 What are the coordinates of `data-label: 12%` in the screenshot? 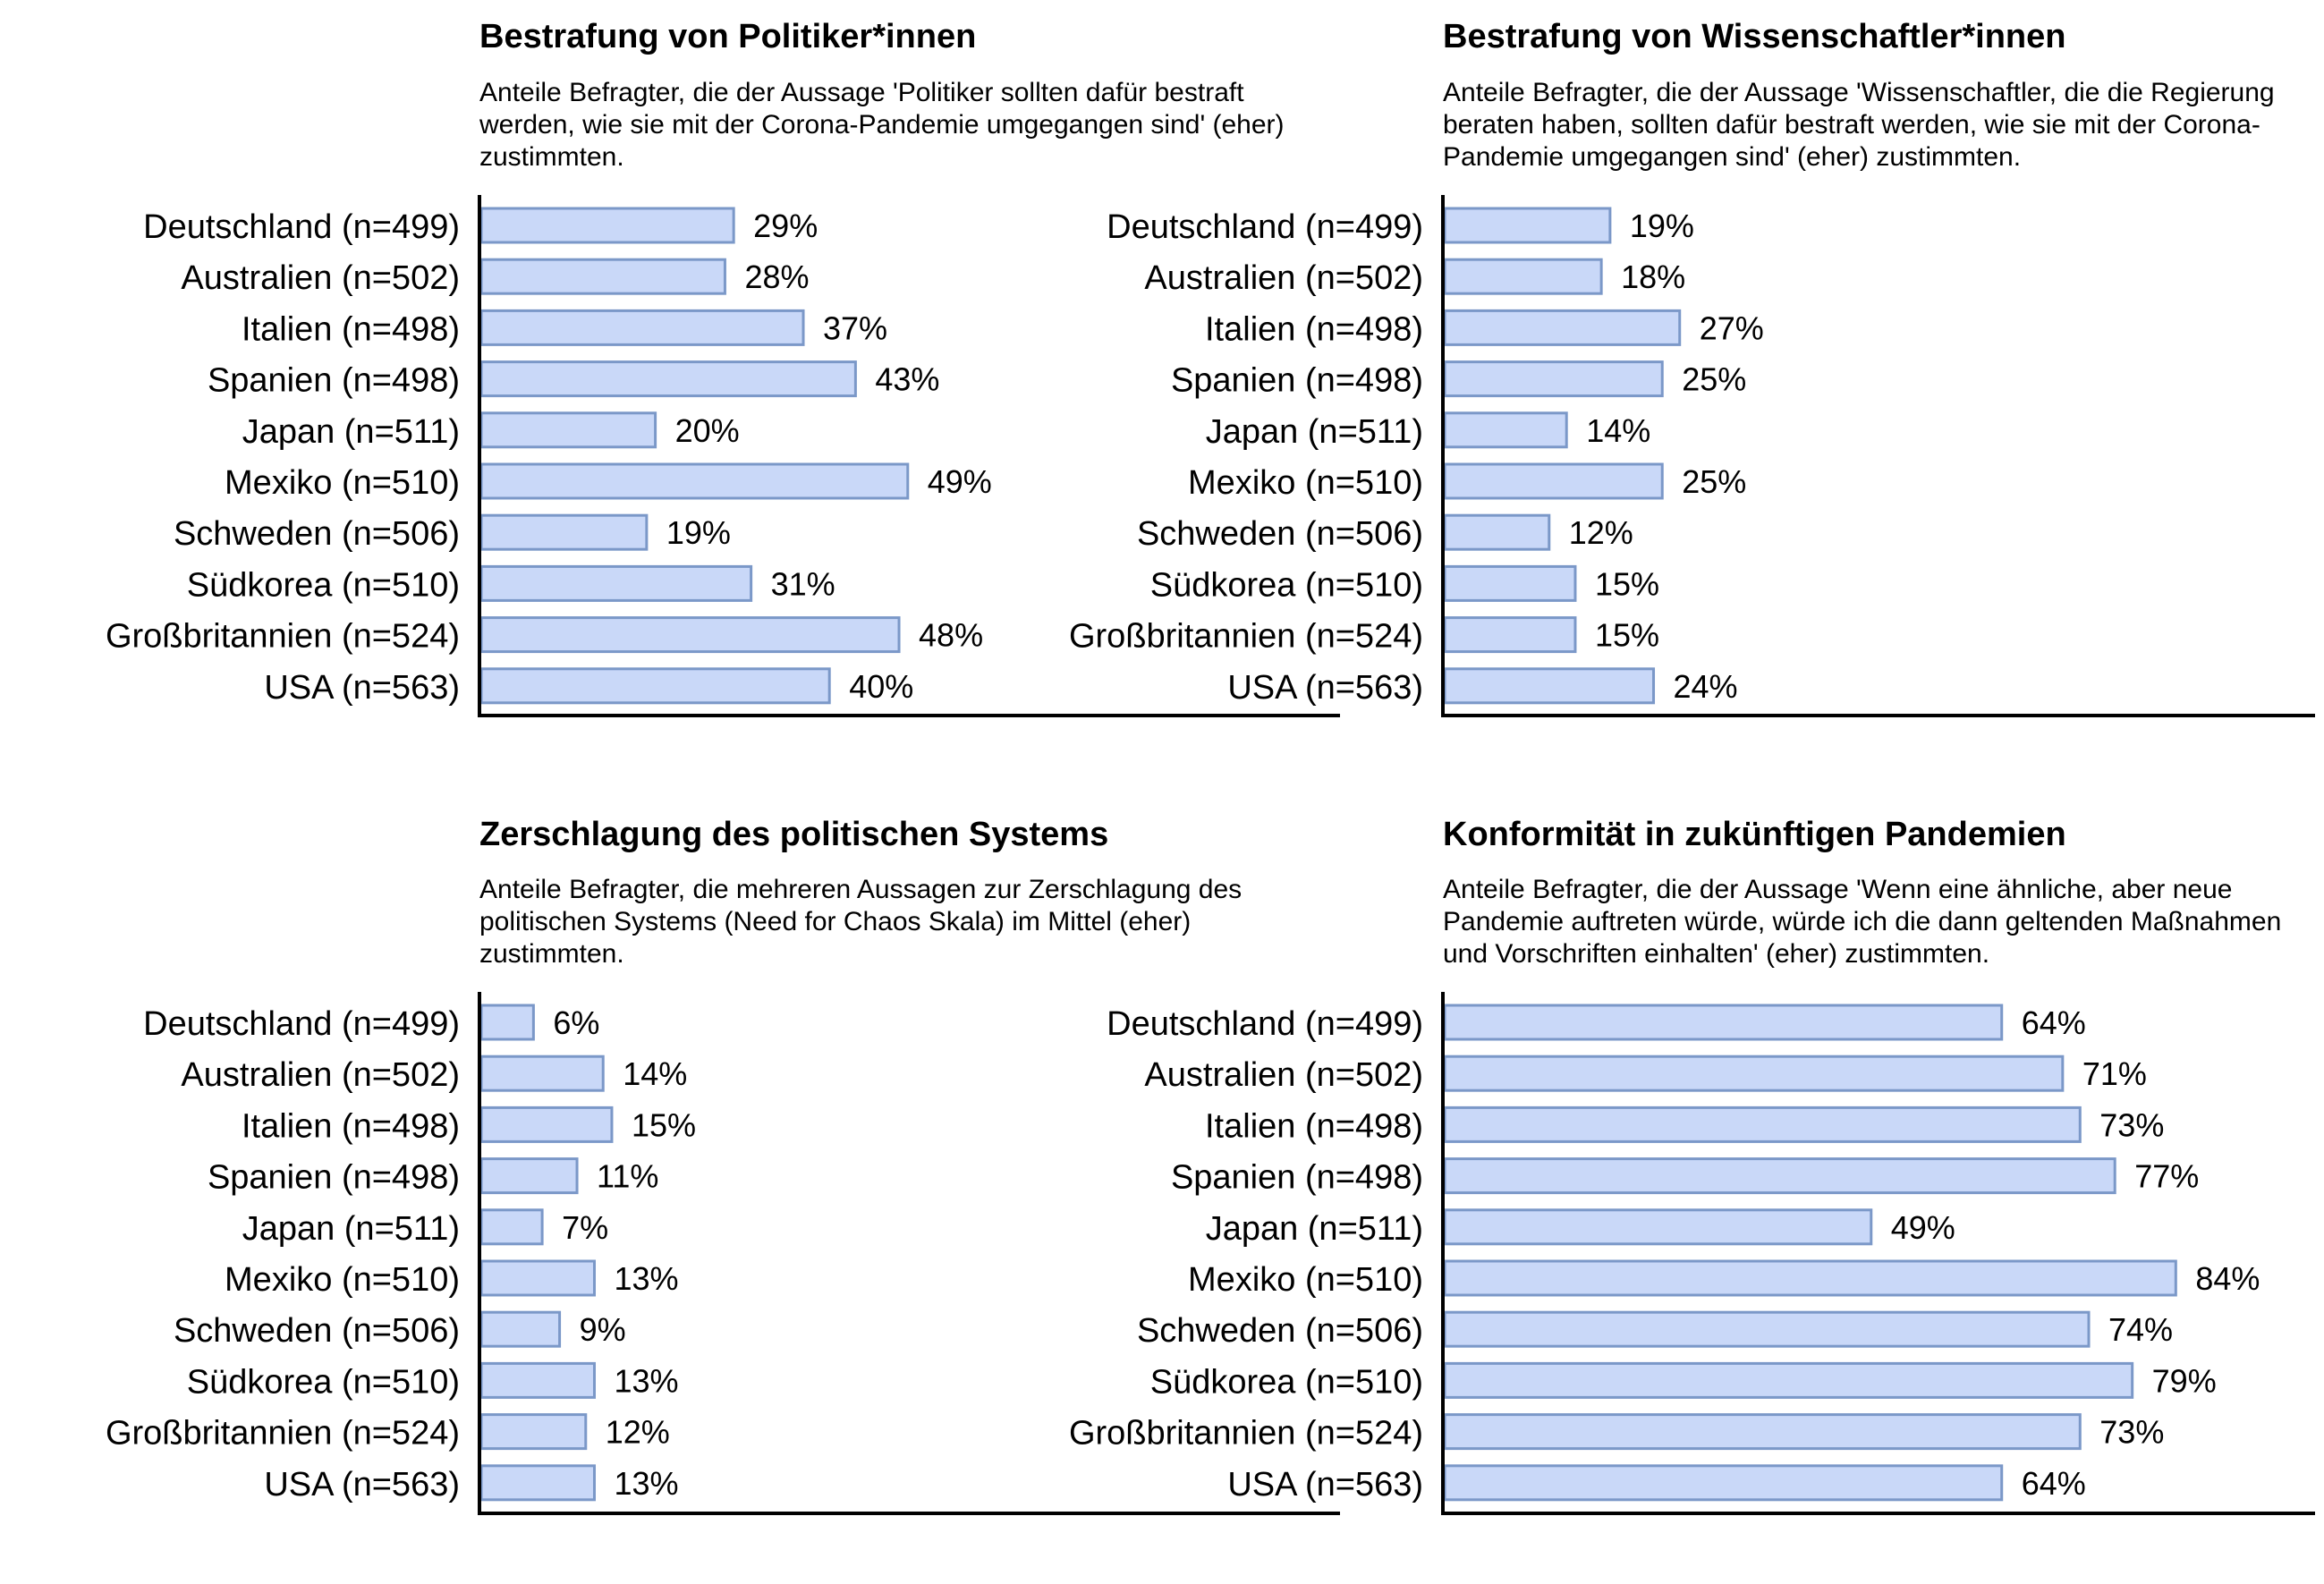 It's located at (1601, 532).